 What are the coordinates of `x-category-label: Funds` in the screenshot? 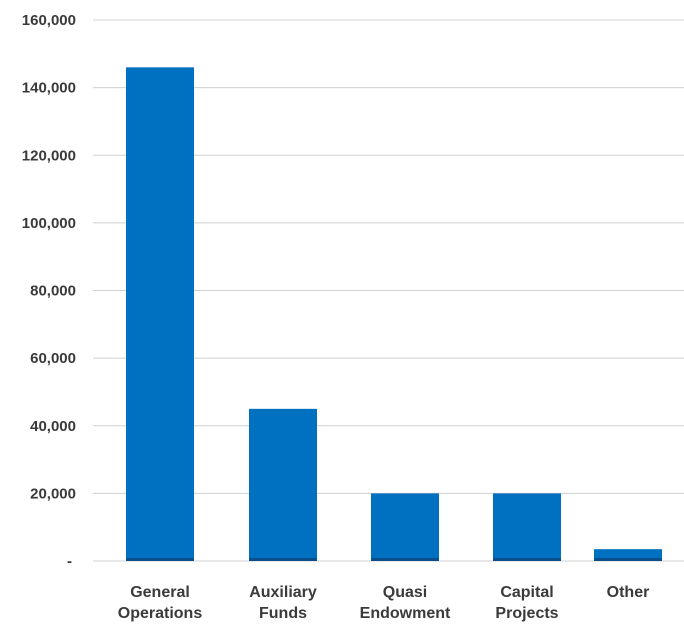 It's located at (283, 613).